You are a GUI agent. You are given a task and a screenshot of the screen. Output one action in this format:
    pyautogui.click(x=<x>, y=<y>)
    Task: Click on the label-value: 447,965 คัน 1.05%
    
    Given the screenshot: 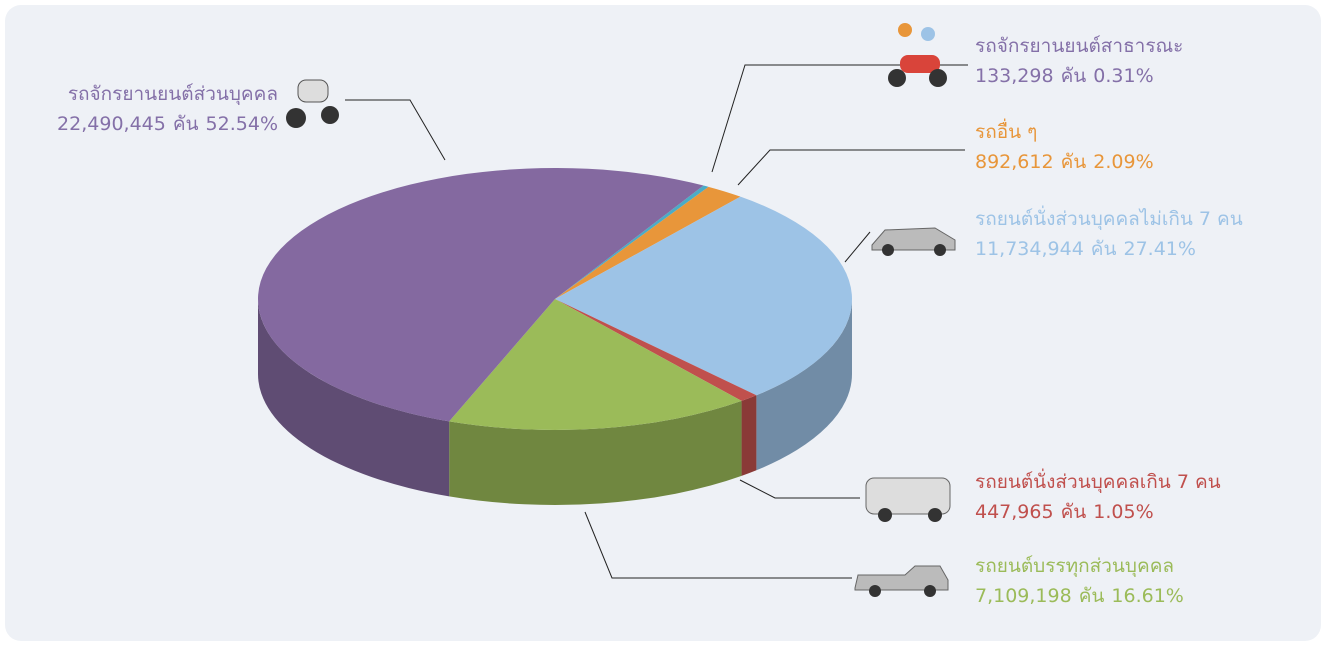 What is the action you would take?
    pyautogui.click(x=1064, y=512)
    